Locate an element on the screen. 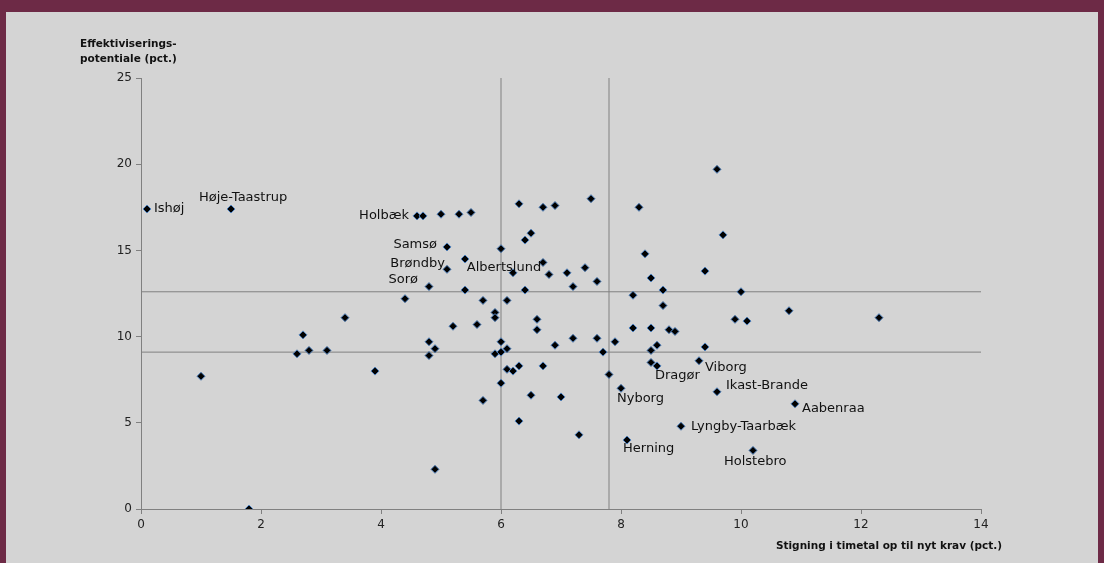  annotation: Dragør is located at coordinates (678, 375).